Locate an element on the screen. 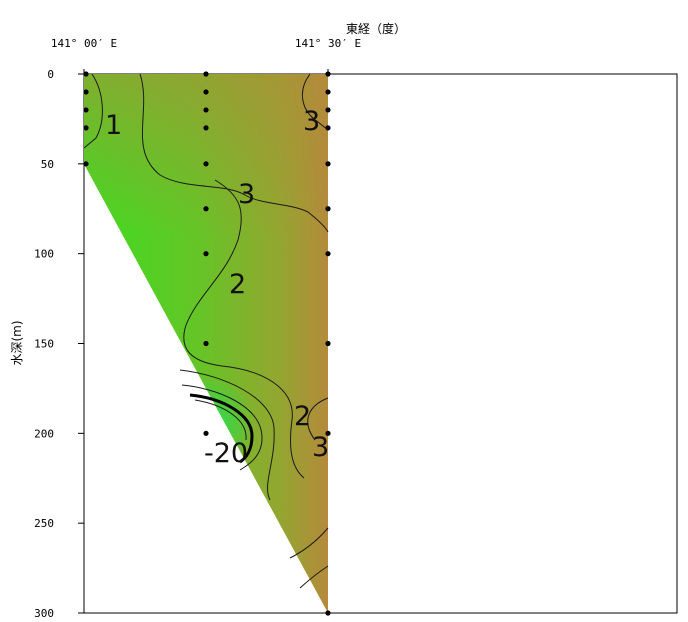 This screenshot has height=622, width=688. isoline-3-upper is located at coordinates (234, 153).